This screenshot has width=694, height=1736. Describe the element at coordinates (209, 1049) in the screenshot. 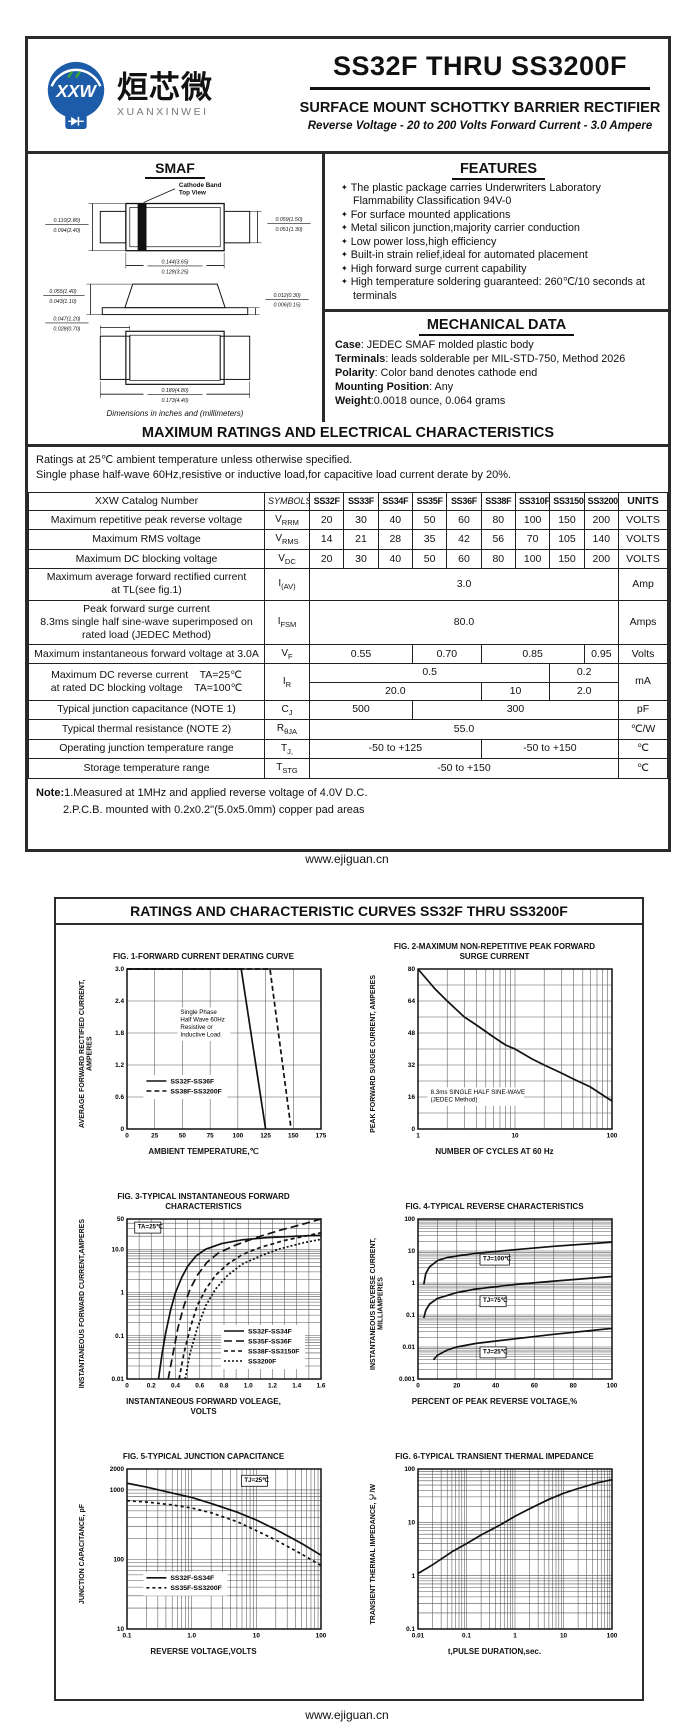

I see `curve-SS38F-SS3200F` at that location.